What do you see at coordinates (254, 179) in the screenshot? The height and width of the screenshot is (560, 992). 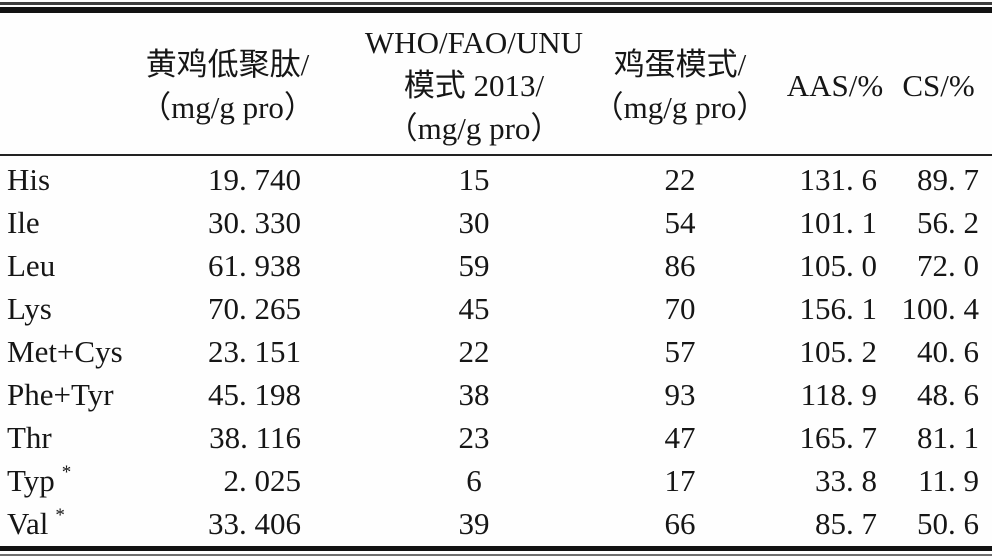 I see `cell-peptide: 19. 740` at bounding box center [254, 179].